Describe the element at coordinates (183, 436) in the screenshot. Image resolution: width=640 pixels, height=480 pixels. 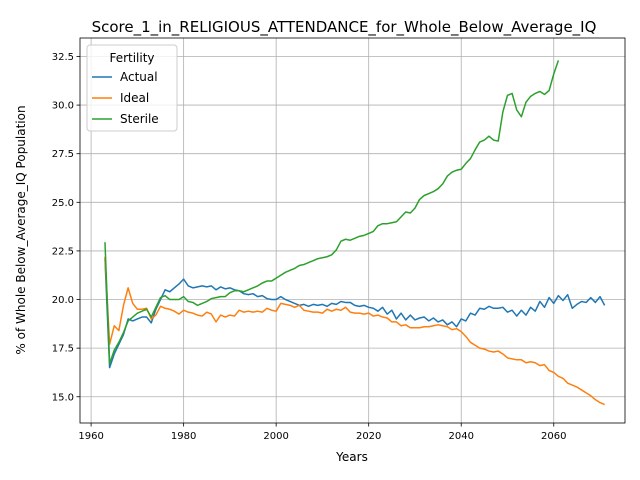
I see `x-tick-label: 1980` at that location.